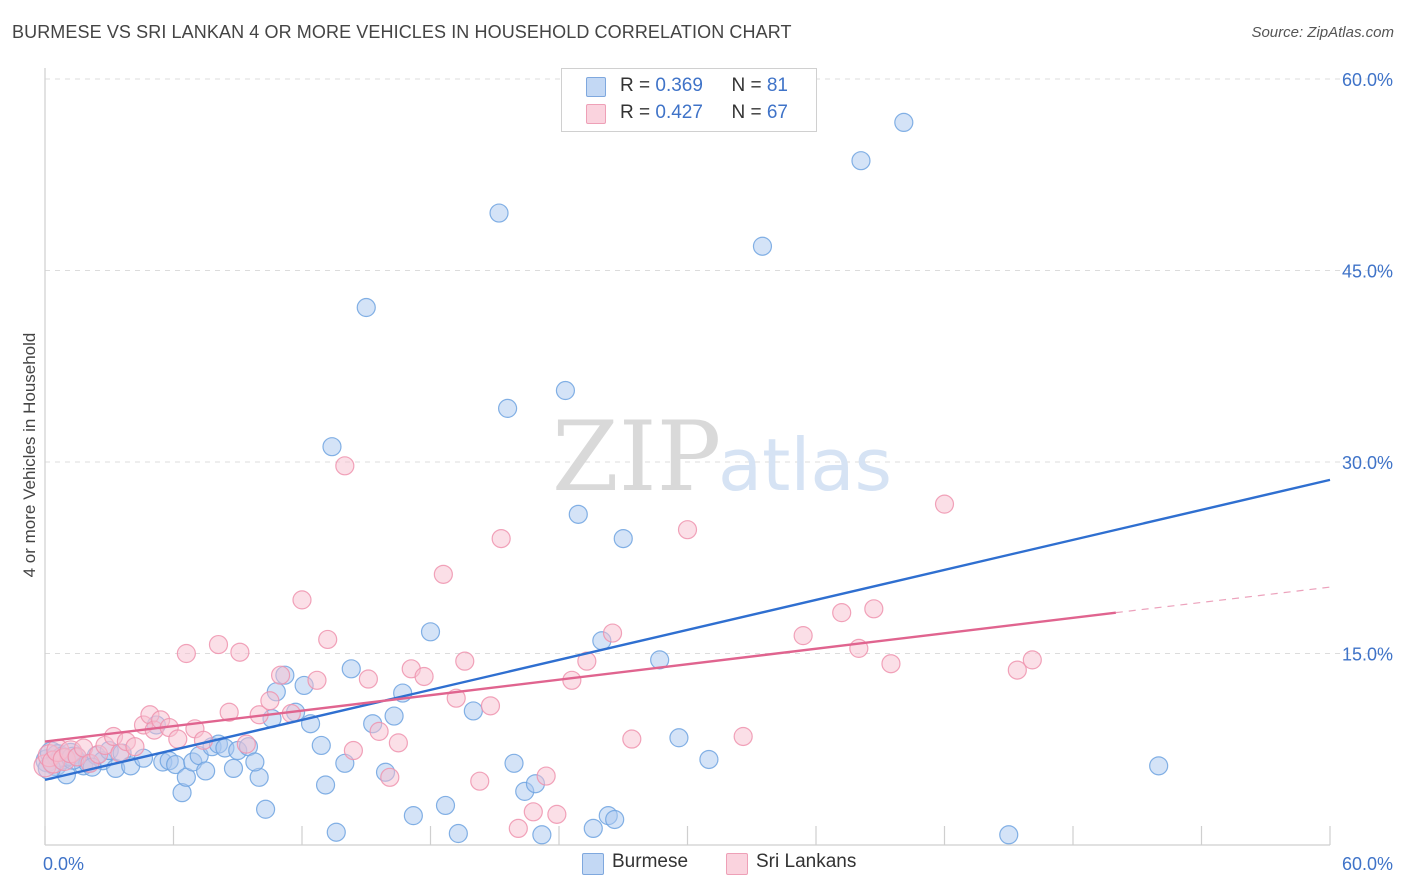  What do you see at coordinates (596, 114) in the screenshot?
I see `legend-swatch-sri-lankans` at bounding box center [596, 114].